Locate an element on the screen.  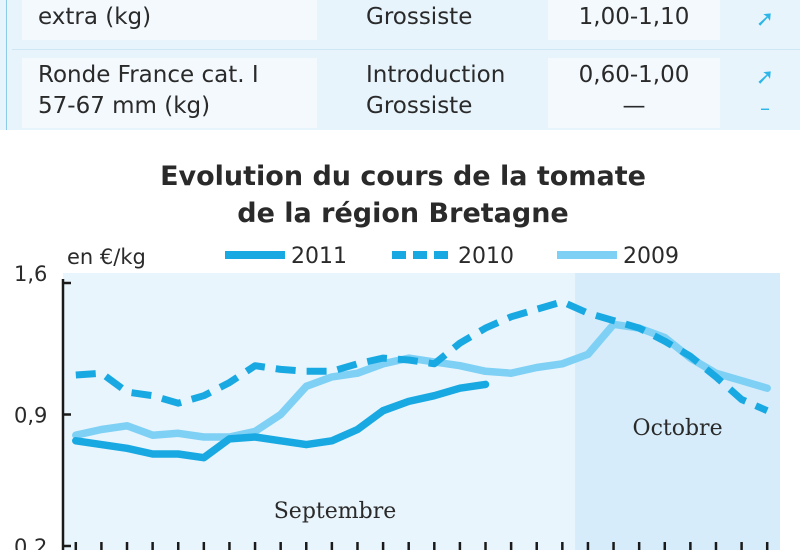
table-cell-price: 1,00-1,10 is located at coordinates (634, 20).